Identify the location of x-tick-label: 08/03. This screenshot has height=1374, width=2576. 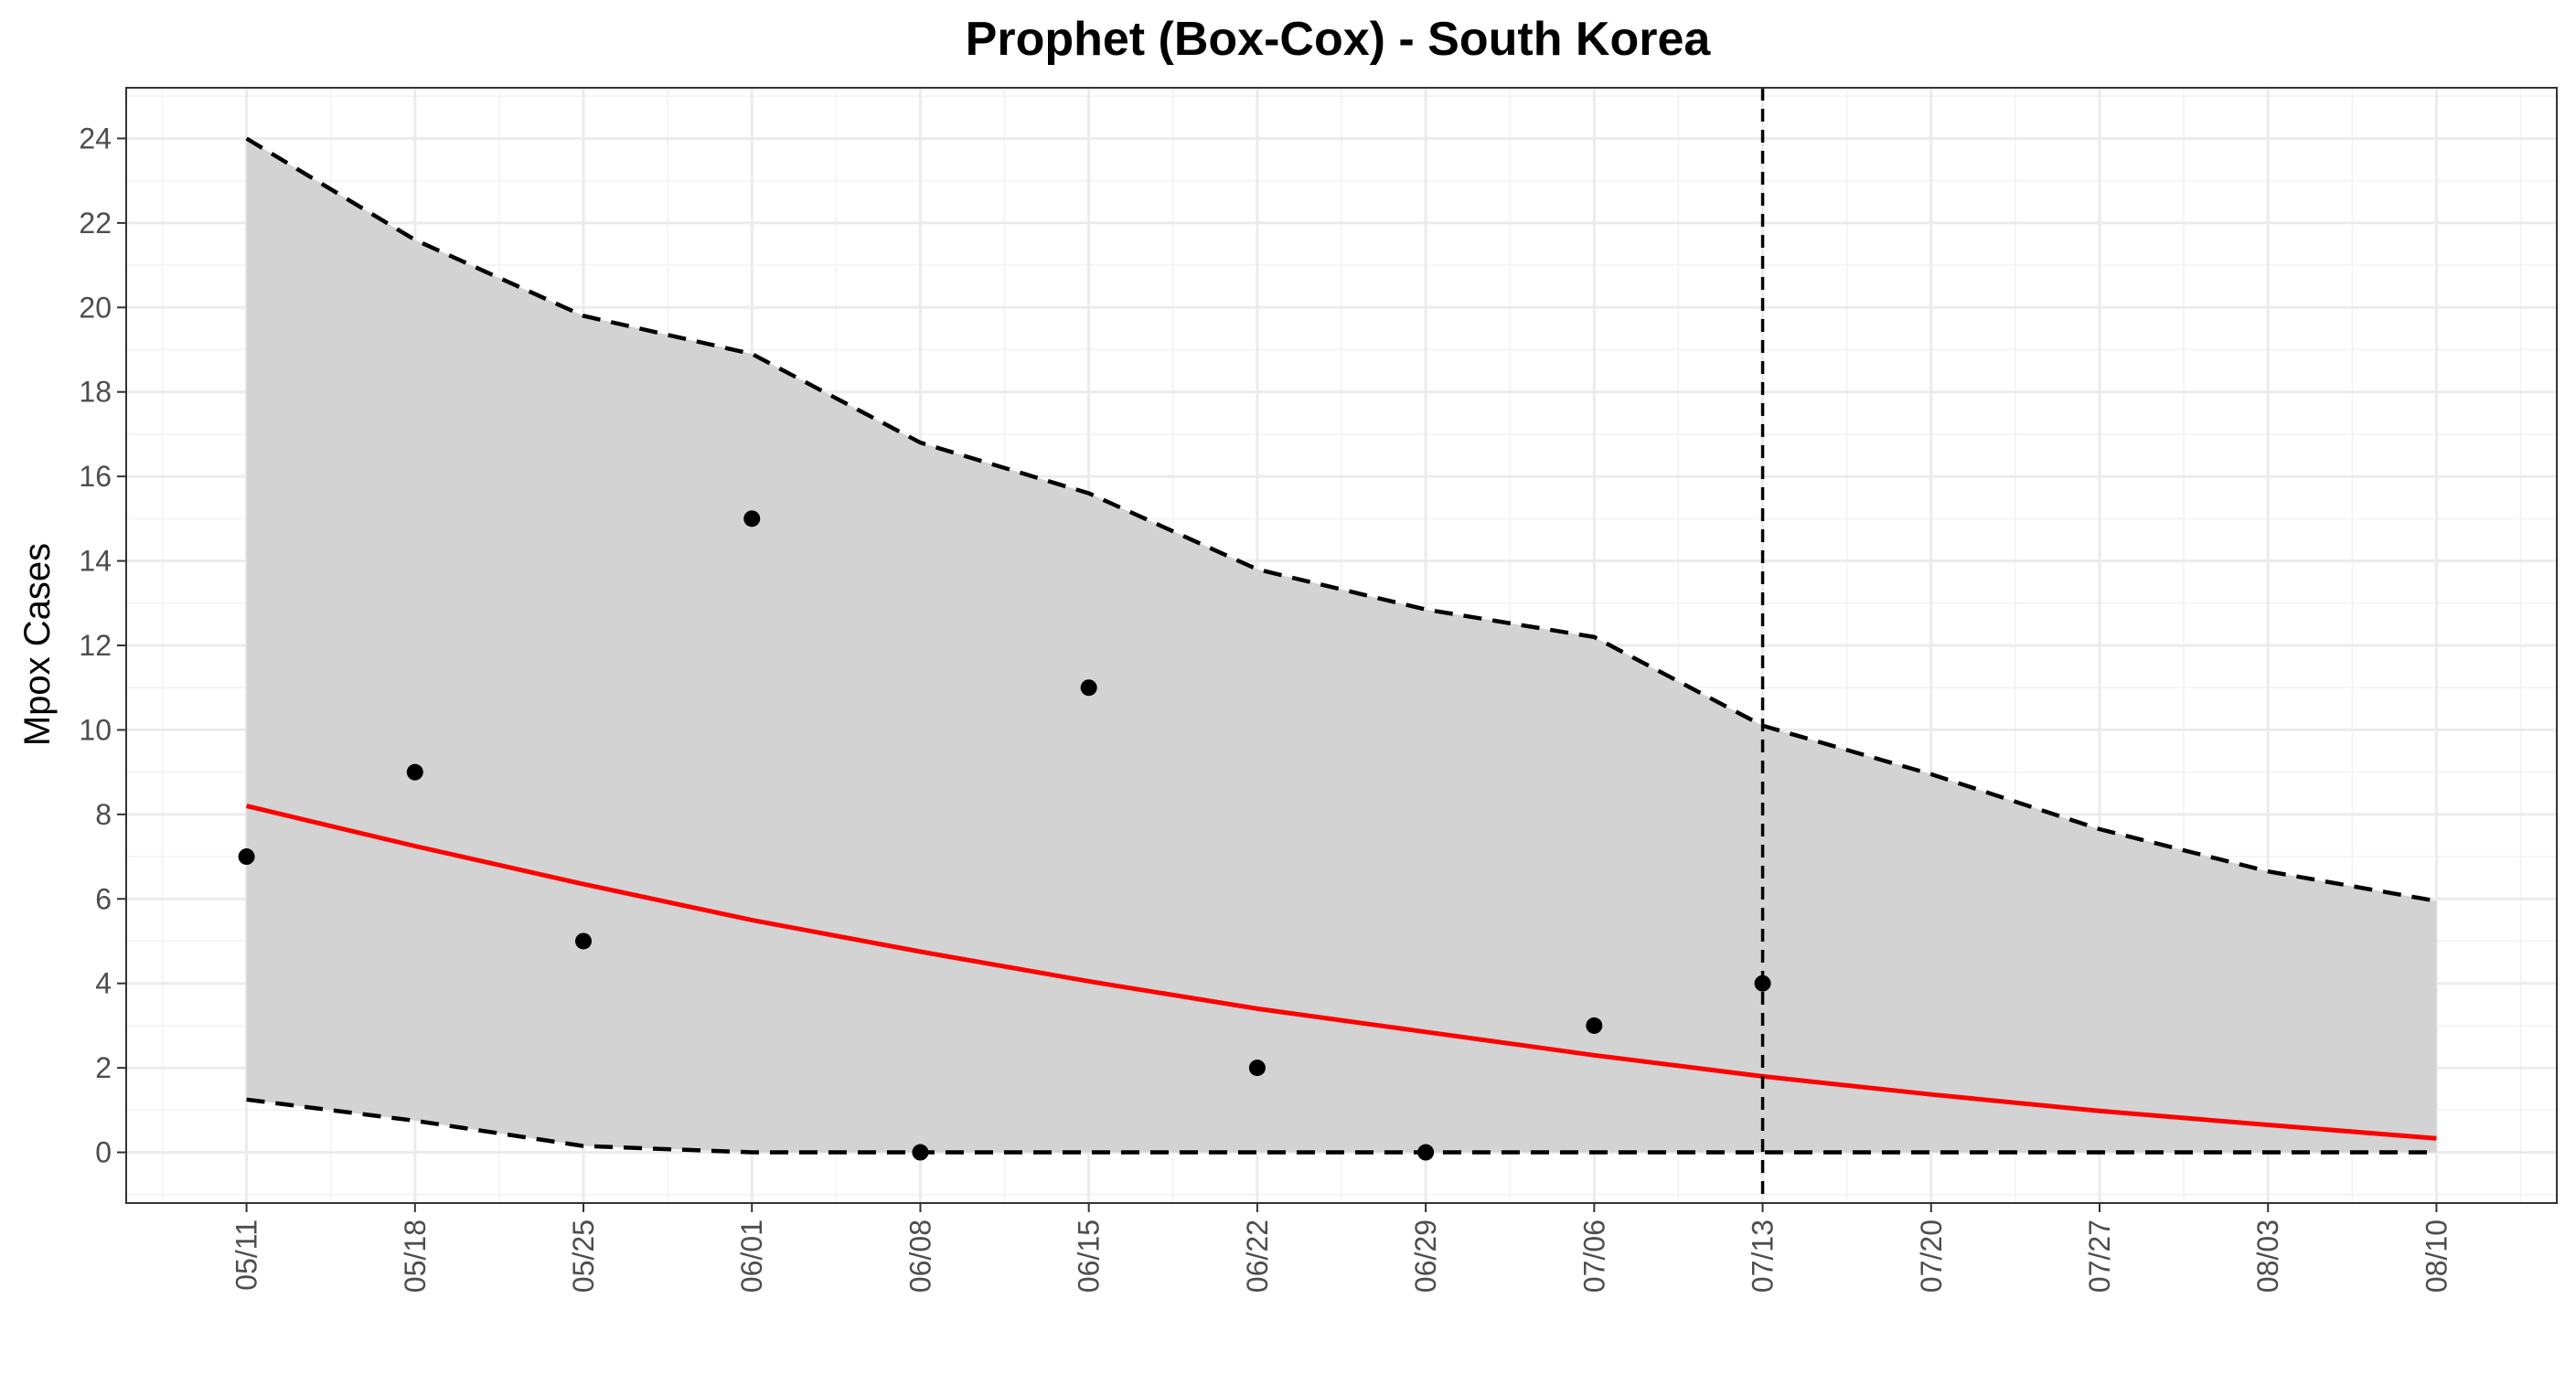
(2267, 1256).